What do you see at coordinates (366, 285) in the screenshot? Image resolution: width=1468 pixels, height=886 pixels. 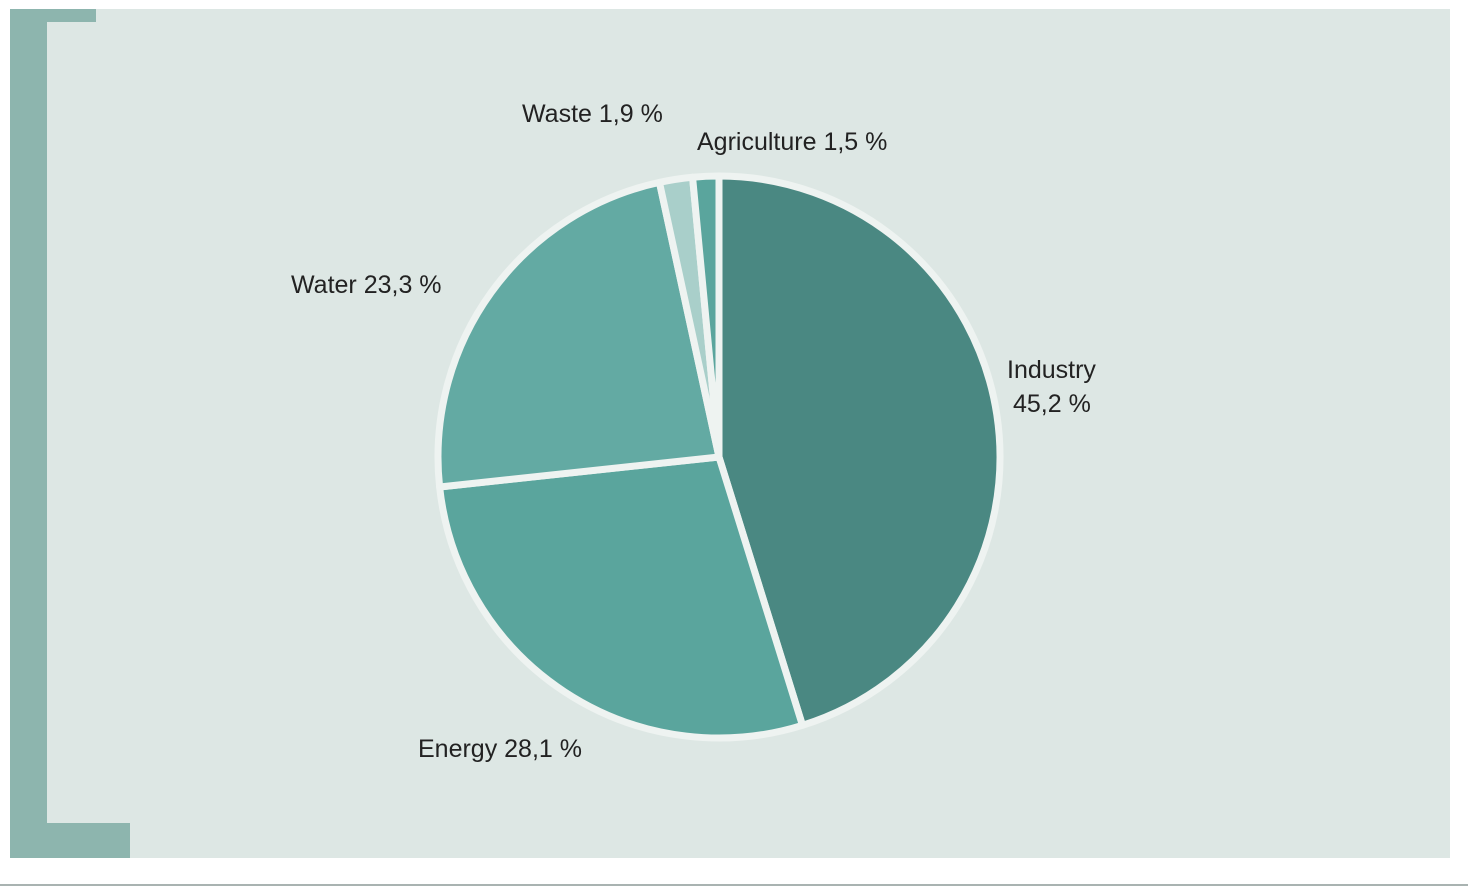 I see `label-water: Water 23,3 %` at bounding box center [366, 285].